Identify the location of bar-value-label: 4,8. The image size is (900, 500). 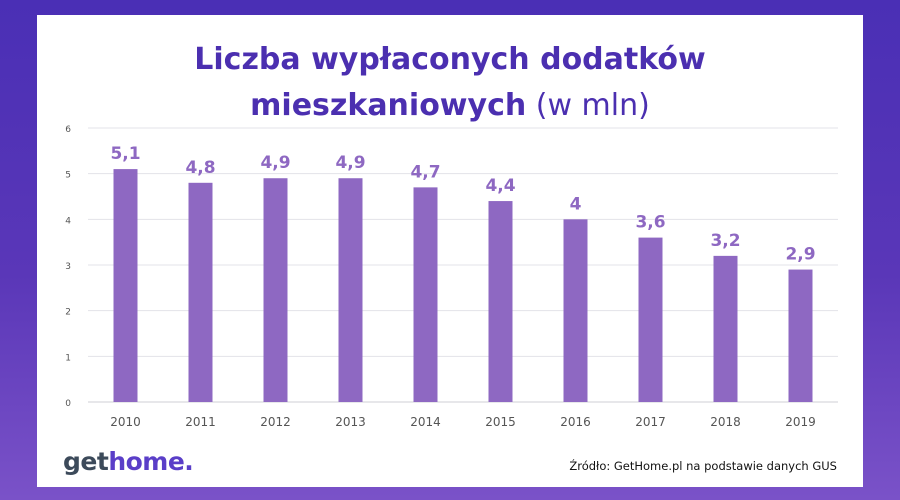
(200, 168).